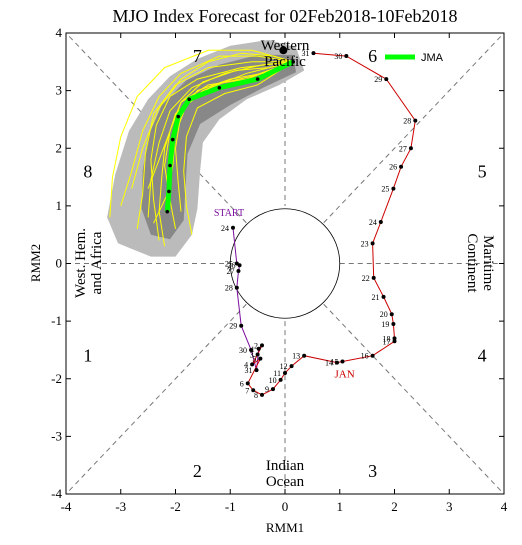 Image resolution: width=522 pixels, height=545 pixels. What do you see at coordinates (340, 506) in the screenshot?
I see `x-tick-label: 1` at bounding box center [340, 506].